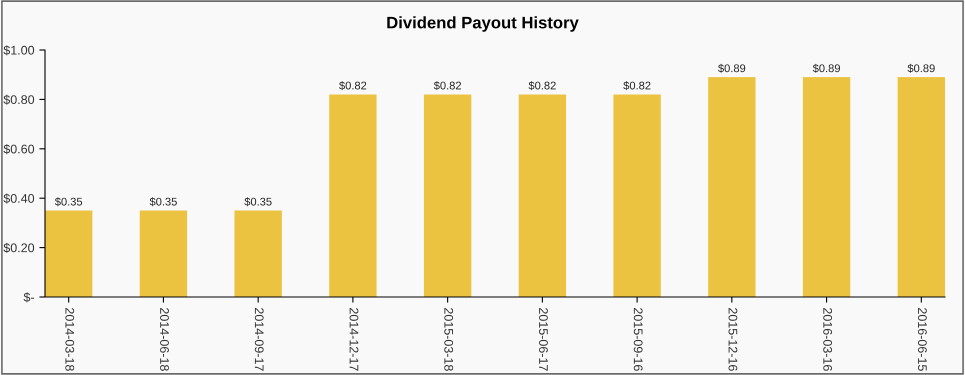 The image size is (965, 375). I want to click on x-tick-label: 2016-06-15, so click(922, 339).